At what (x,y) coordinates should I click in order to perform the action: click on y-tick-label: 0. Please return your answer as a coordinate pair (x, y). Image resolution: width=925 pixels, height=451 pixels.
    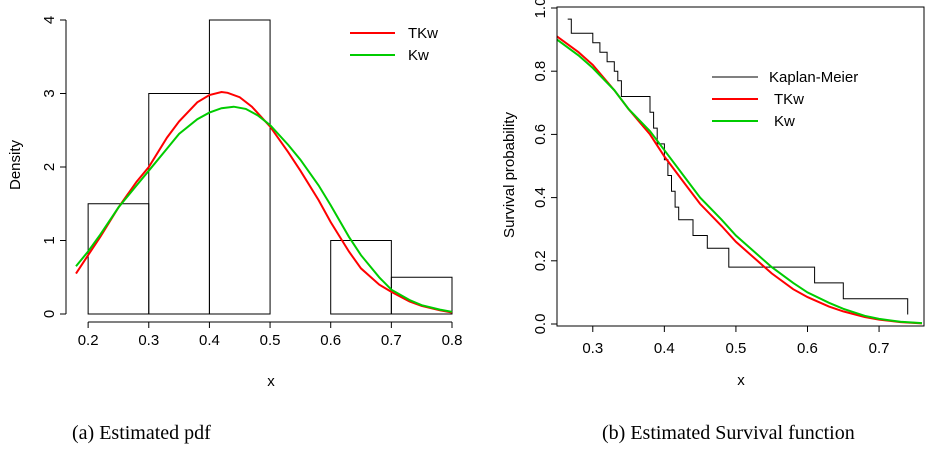
    Looking at the image, I should click on (49, 314).